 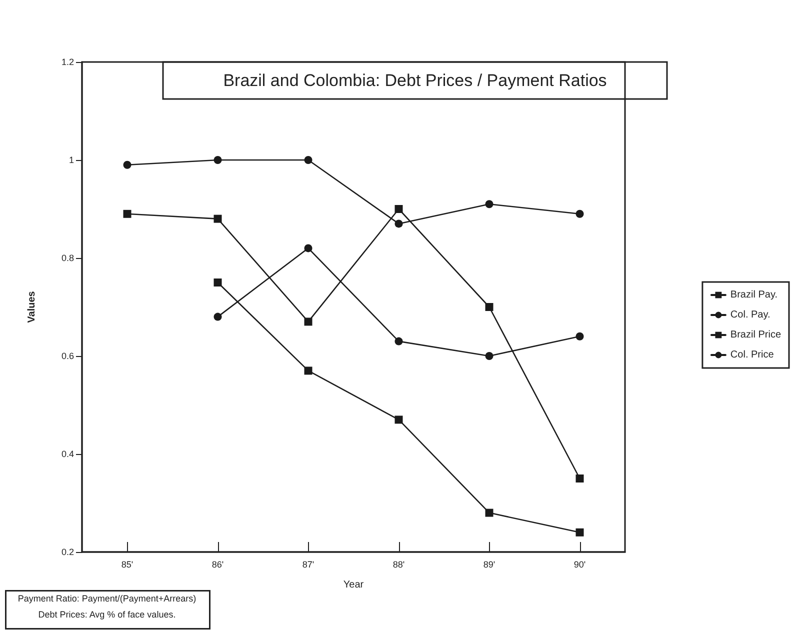 I want to click on y-tick-label: 1.2, so click(x=67, y=62).